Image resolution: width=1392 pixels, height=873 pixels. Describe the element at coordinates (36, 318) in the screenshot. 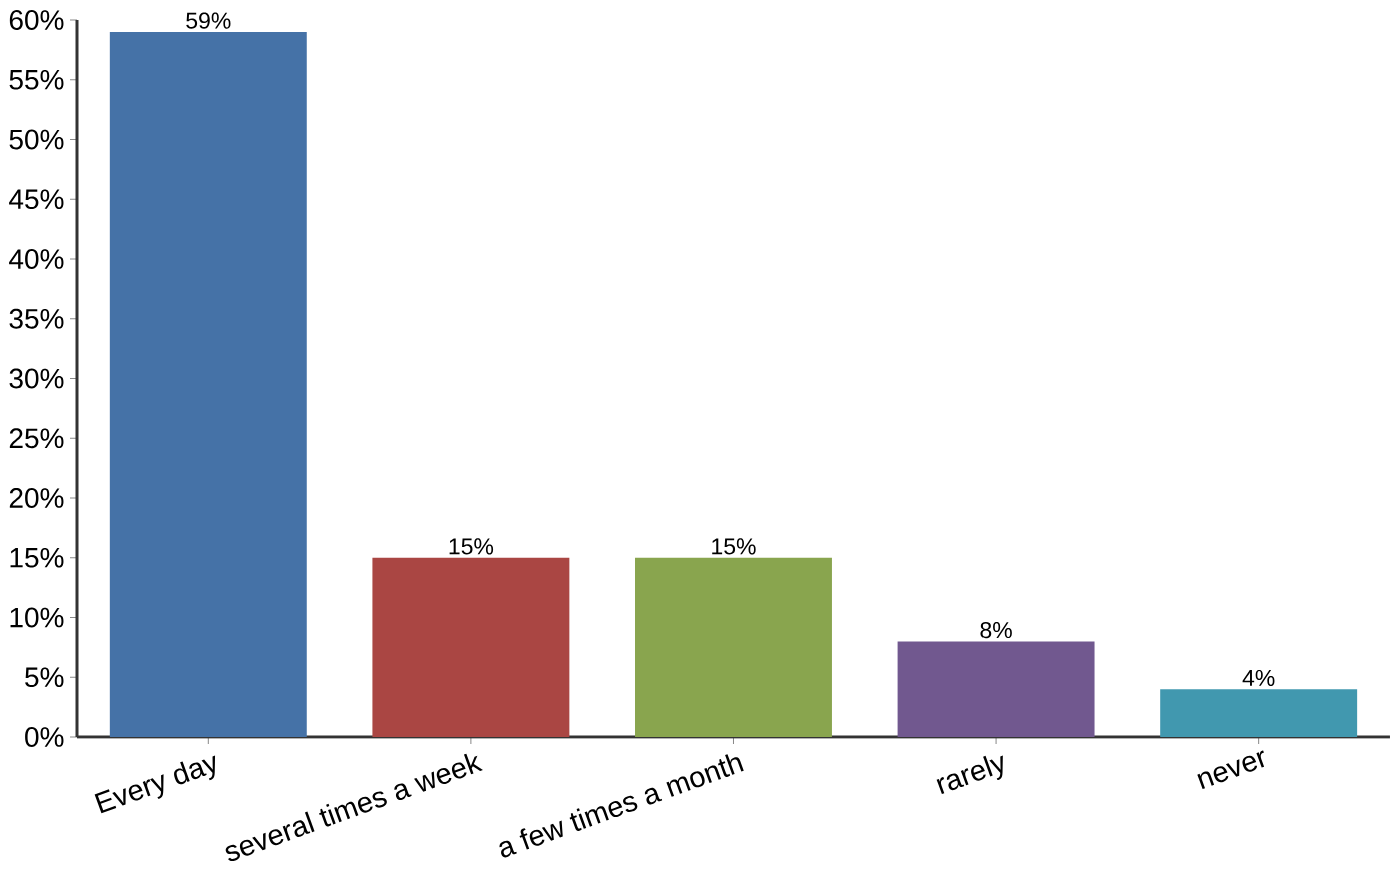

I see `y-tick-label: 35%` at that location.